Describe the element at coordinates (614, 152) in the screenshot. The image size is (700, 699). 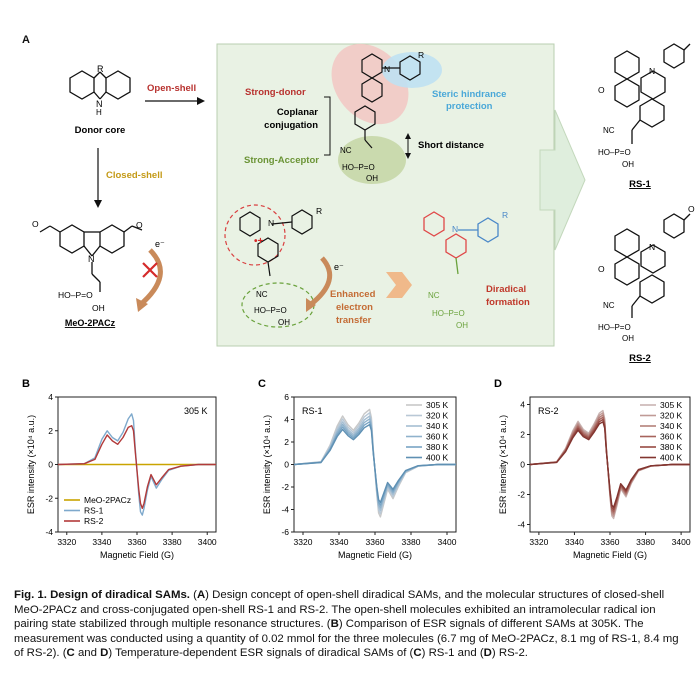
I see `rs1-phos: HO–P=O` at that location.